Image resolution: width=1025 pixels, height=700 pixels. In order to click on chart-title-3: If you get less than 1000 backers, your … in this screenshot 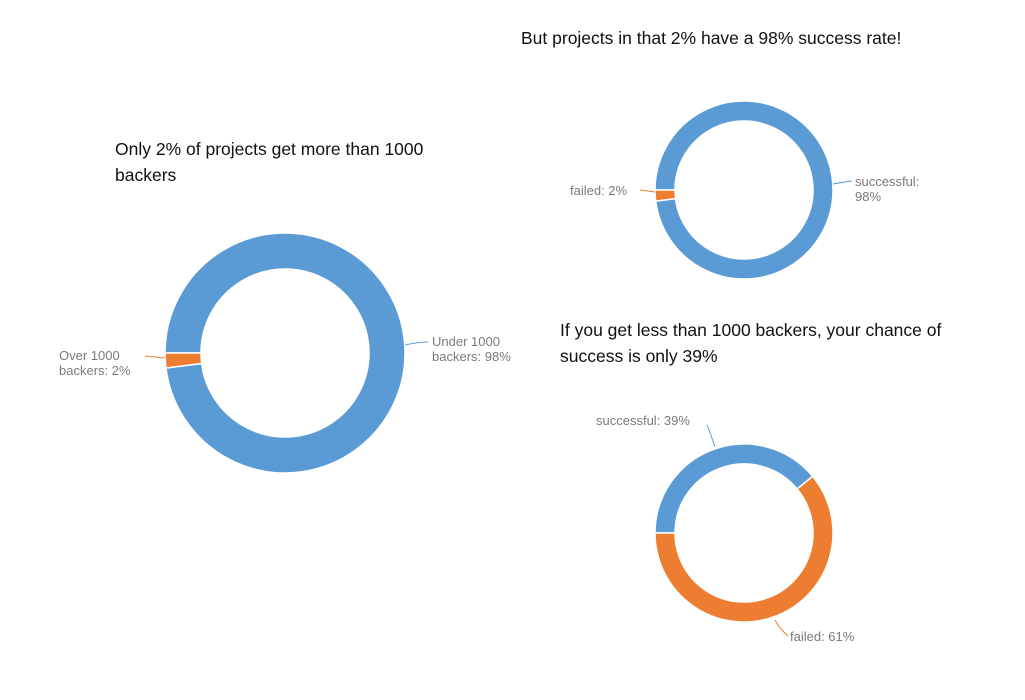, I will do `click(751, 343)`.